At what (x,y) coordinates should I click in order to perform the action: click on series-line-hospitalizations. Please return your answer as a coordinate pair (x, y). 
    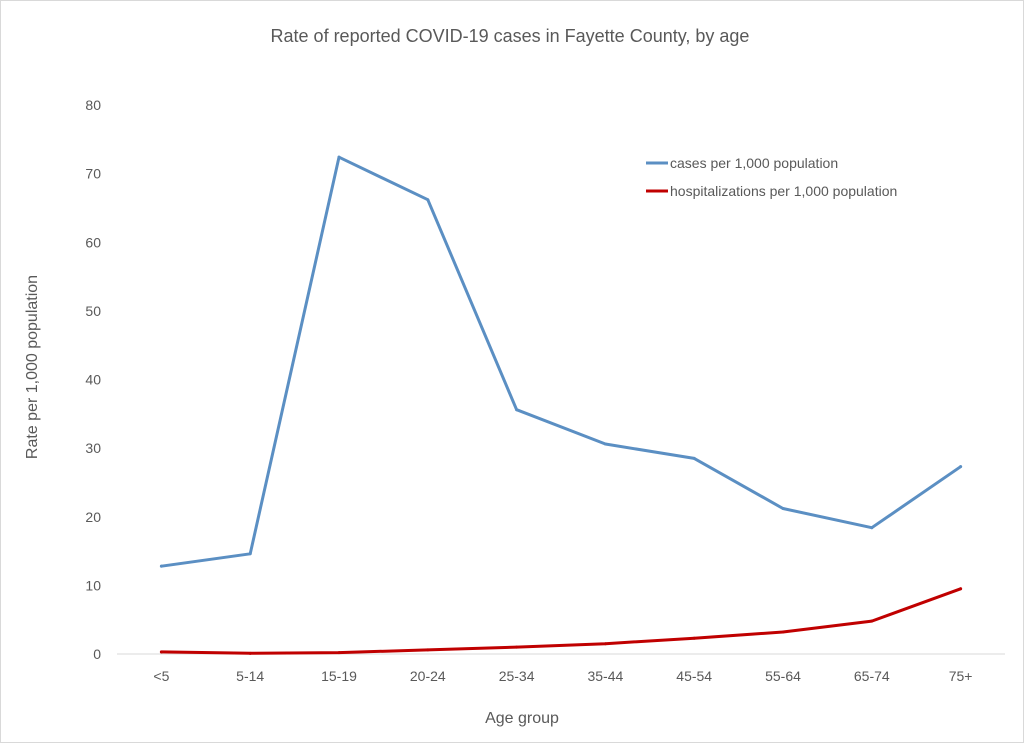
    Looking at the image, I should click on (561, 621).